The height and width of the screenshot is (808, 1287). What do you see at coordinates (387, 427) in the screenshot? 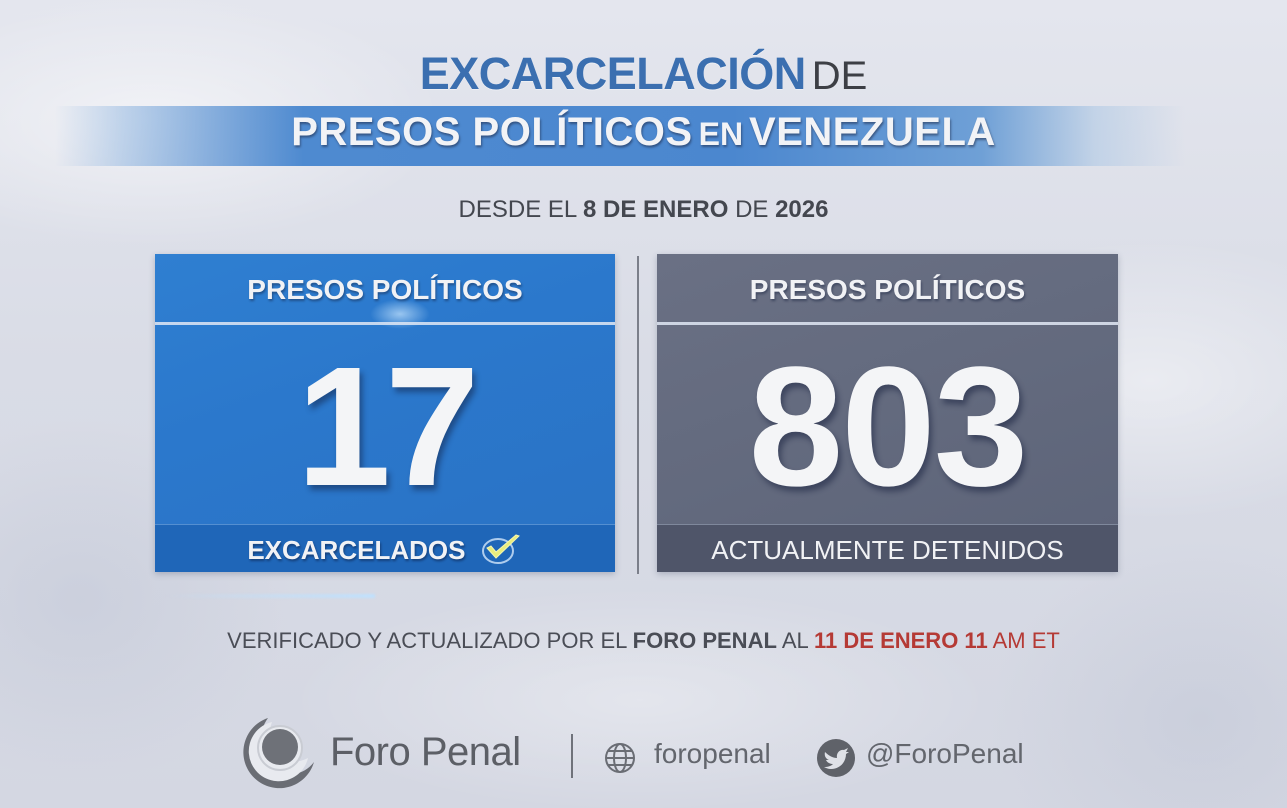
I see `released-count: 17` at bounding box center [387, 427].